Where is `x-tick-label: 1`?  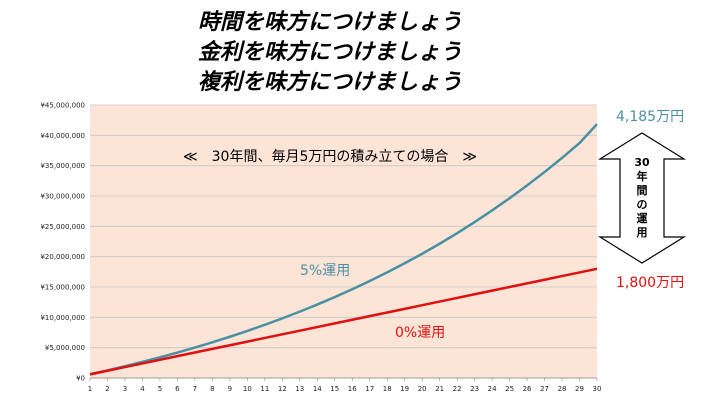
x-tick-label: 1 is located at coordinates (90, 389).